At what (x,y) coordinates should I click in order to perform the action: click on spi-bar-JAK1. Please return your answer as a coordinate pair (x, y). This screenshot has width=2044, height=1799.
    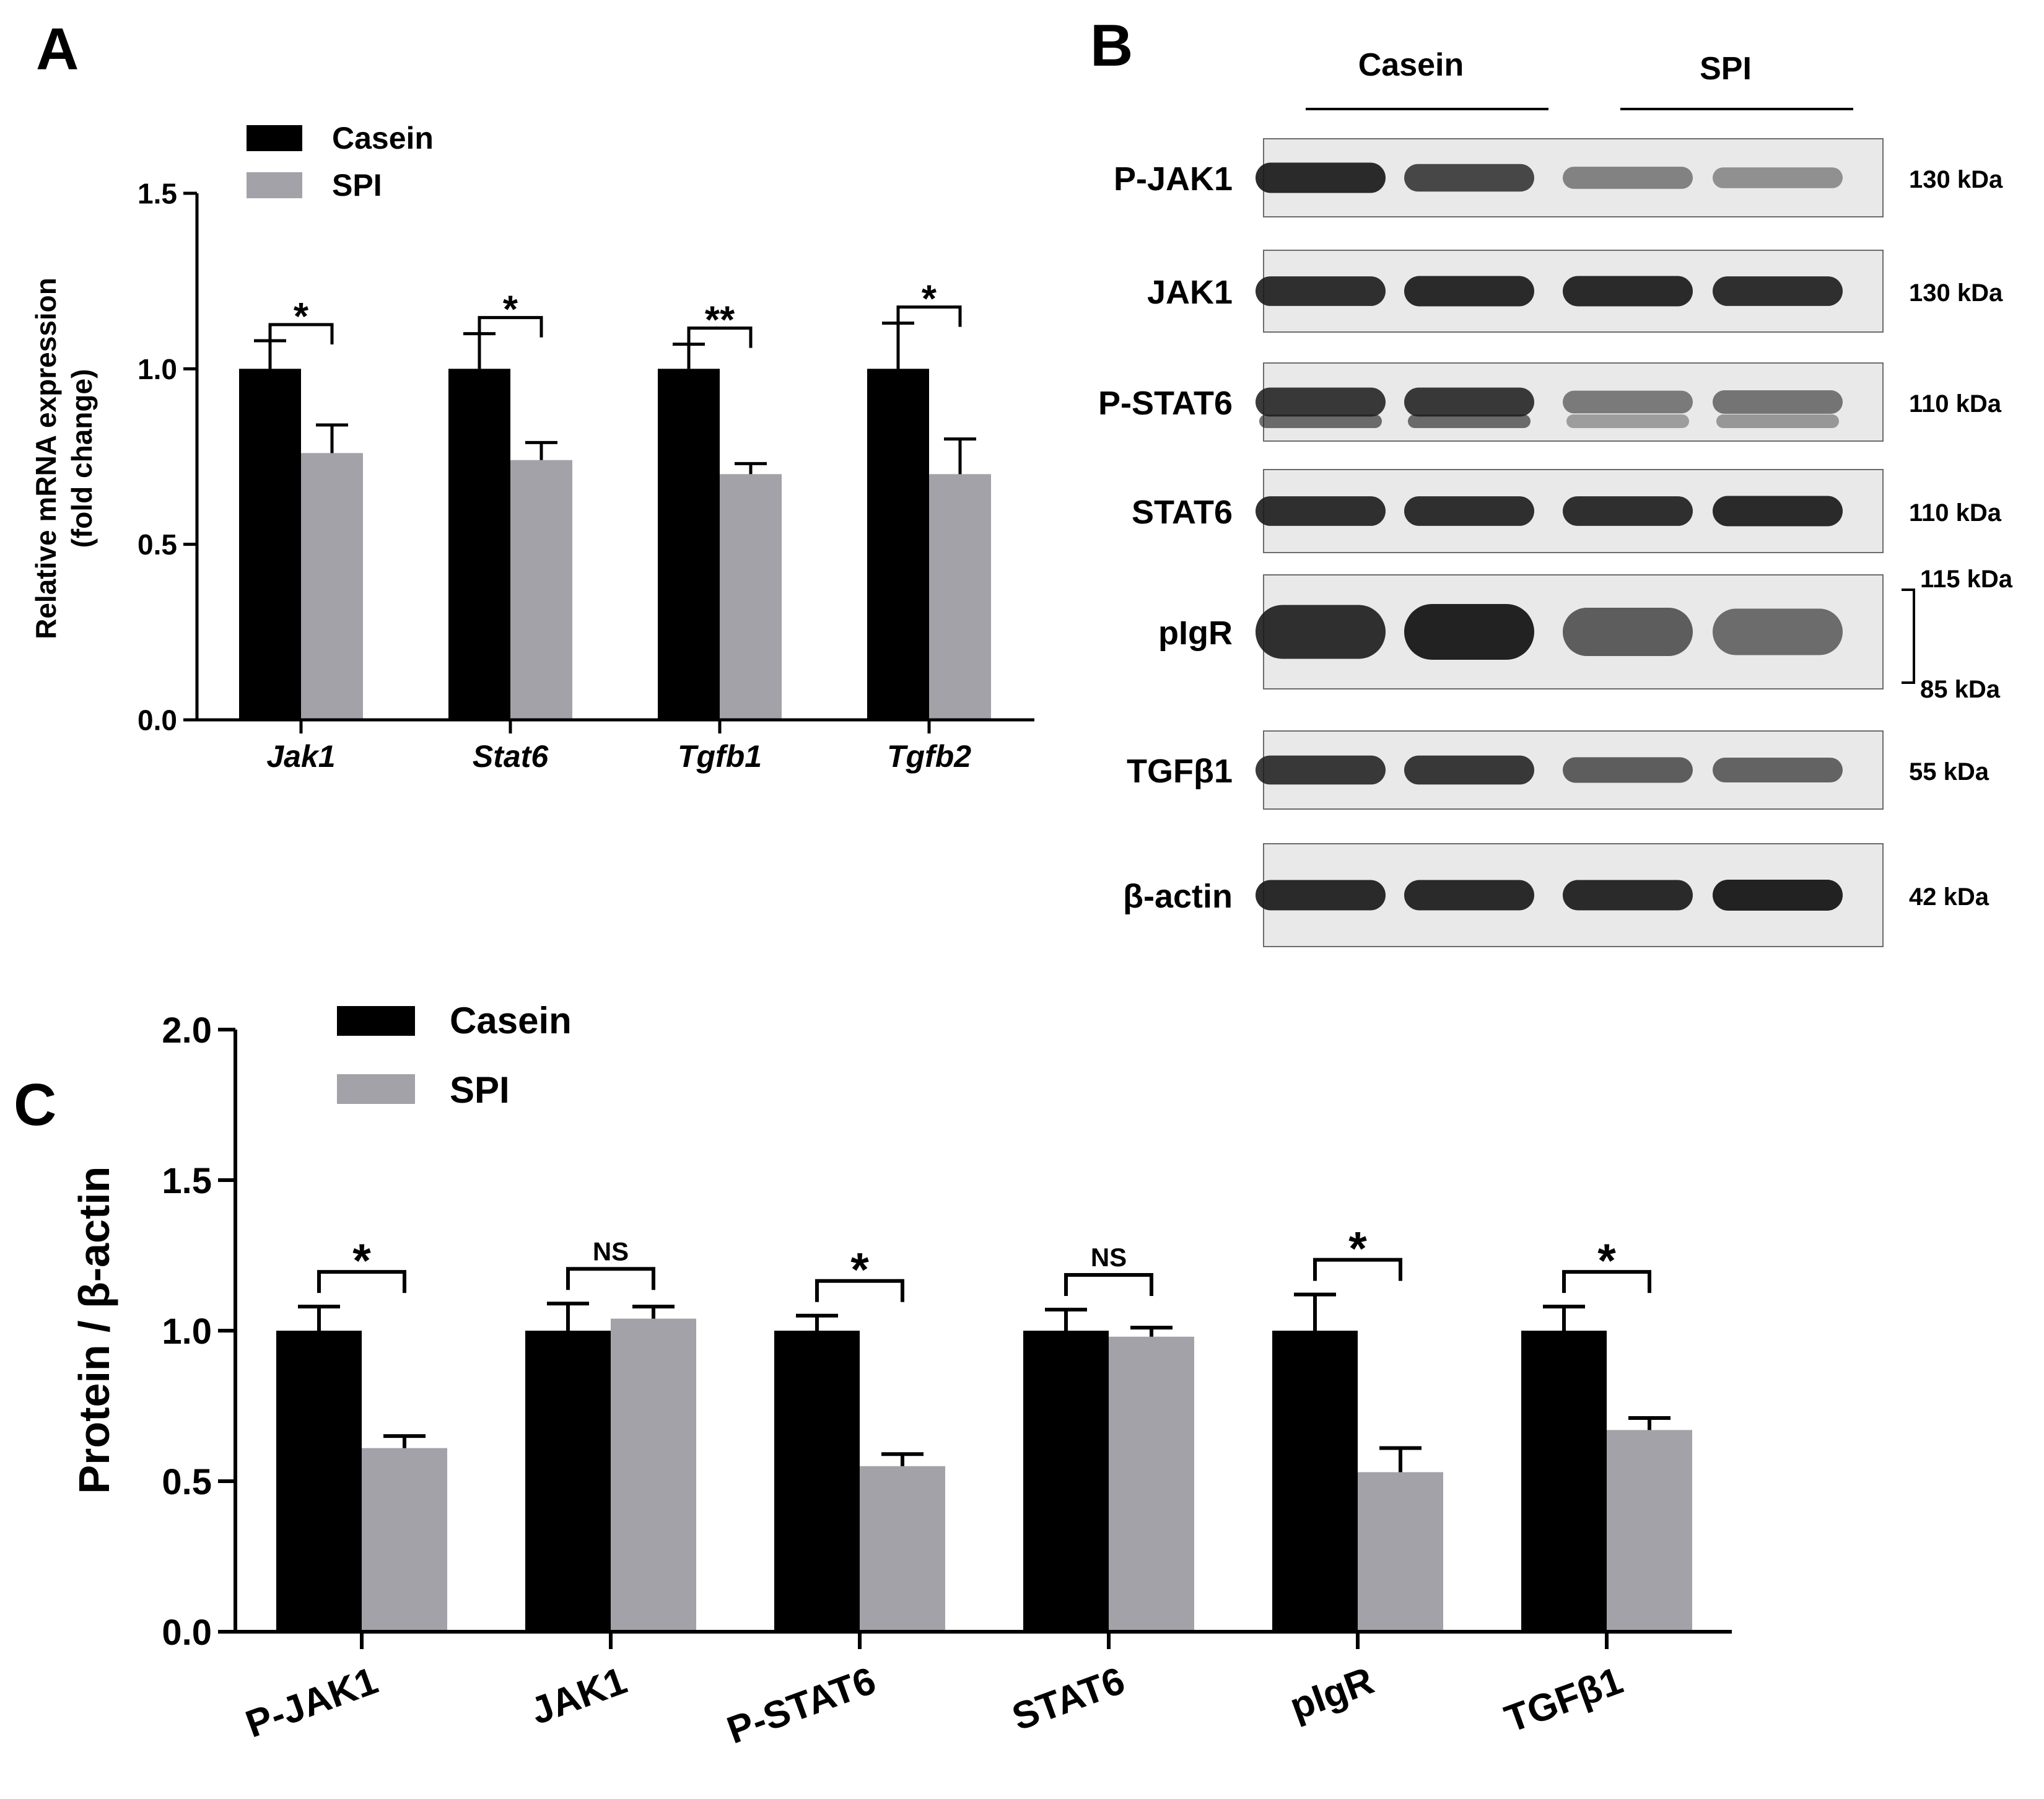
    Looking at the image, I should click on (653, 1475).